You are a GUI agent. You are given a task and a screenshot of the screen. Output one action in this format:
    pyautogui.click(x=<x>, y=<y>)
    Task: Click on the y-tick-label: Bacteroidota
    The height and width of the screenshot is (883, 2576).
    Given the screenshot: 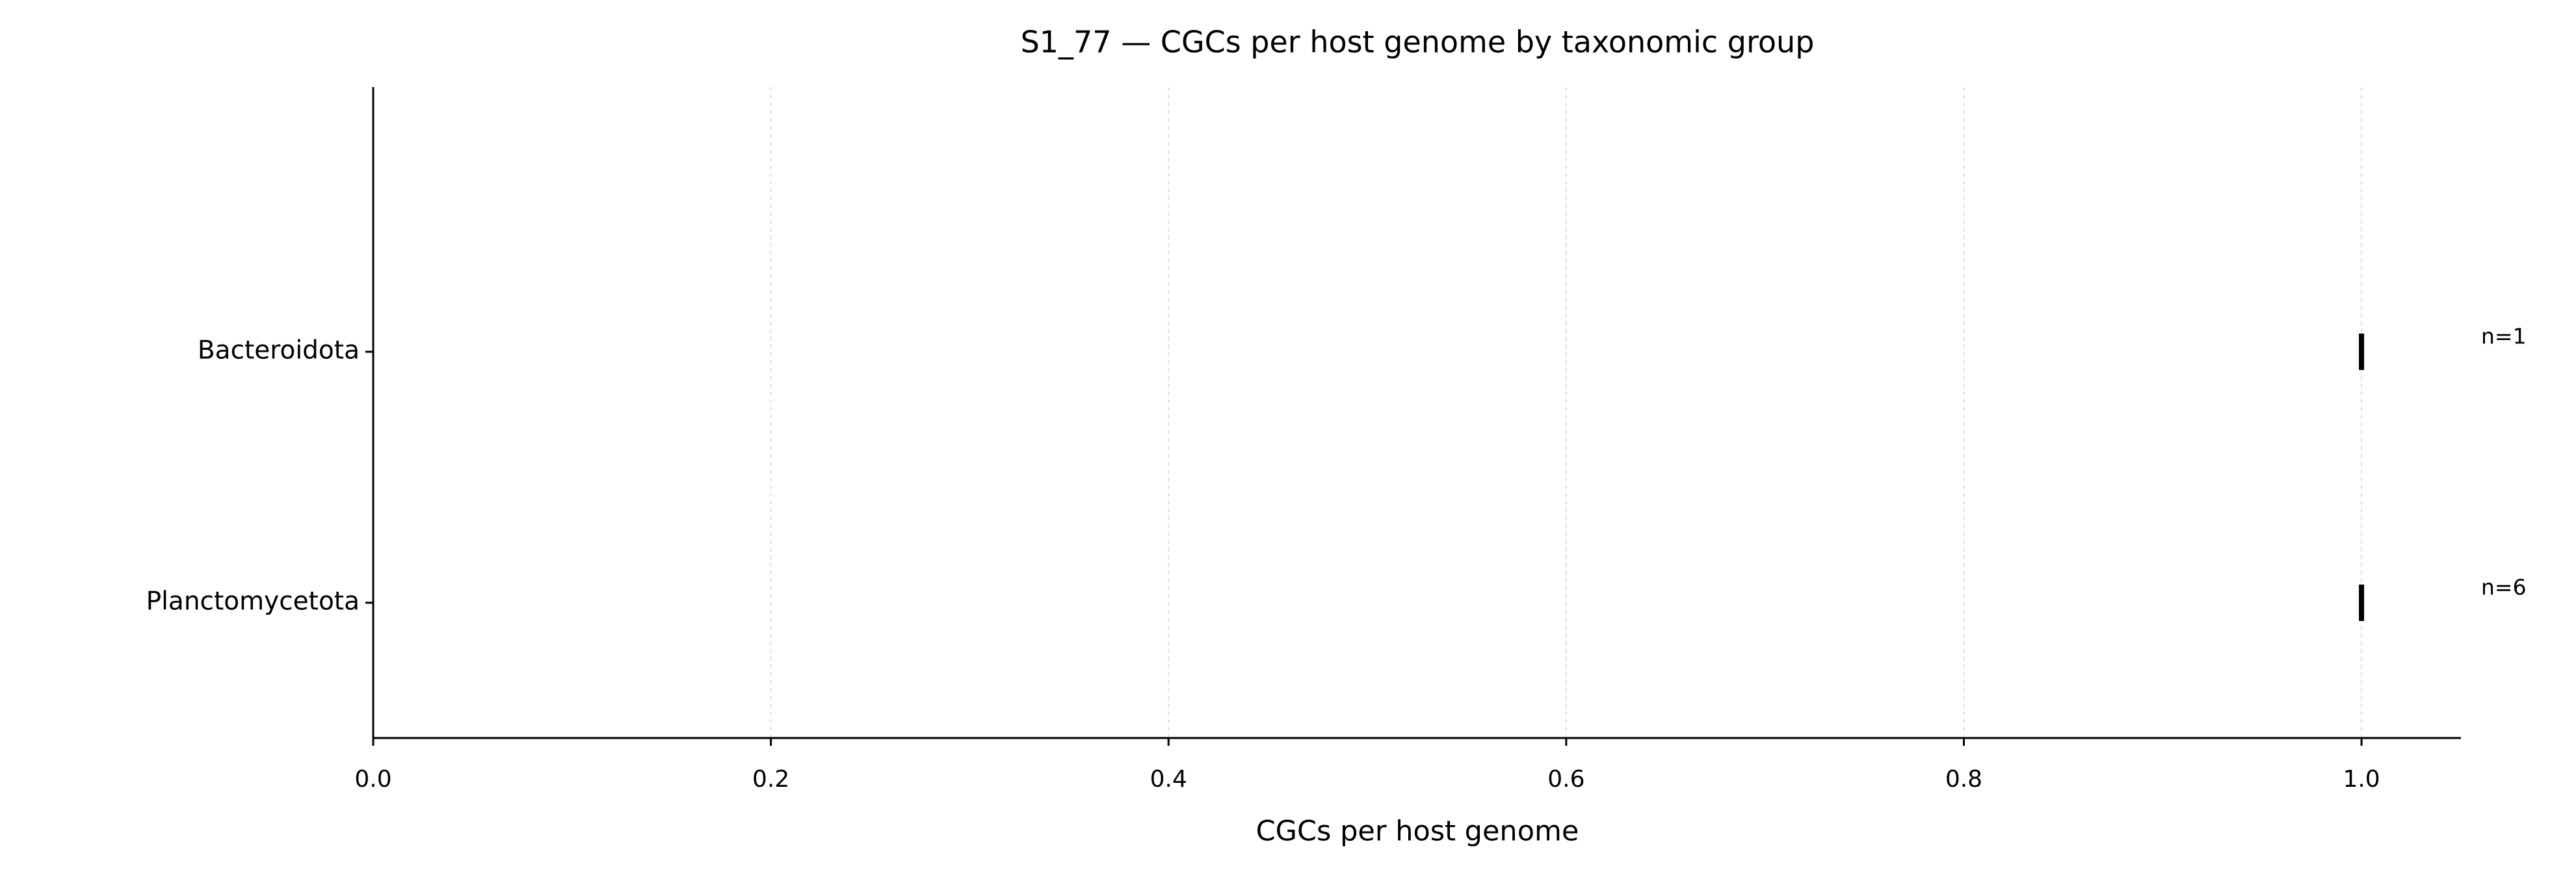 What is the action you would take?
    pyautogui.click(x=279, y=350)
    